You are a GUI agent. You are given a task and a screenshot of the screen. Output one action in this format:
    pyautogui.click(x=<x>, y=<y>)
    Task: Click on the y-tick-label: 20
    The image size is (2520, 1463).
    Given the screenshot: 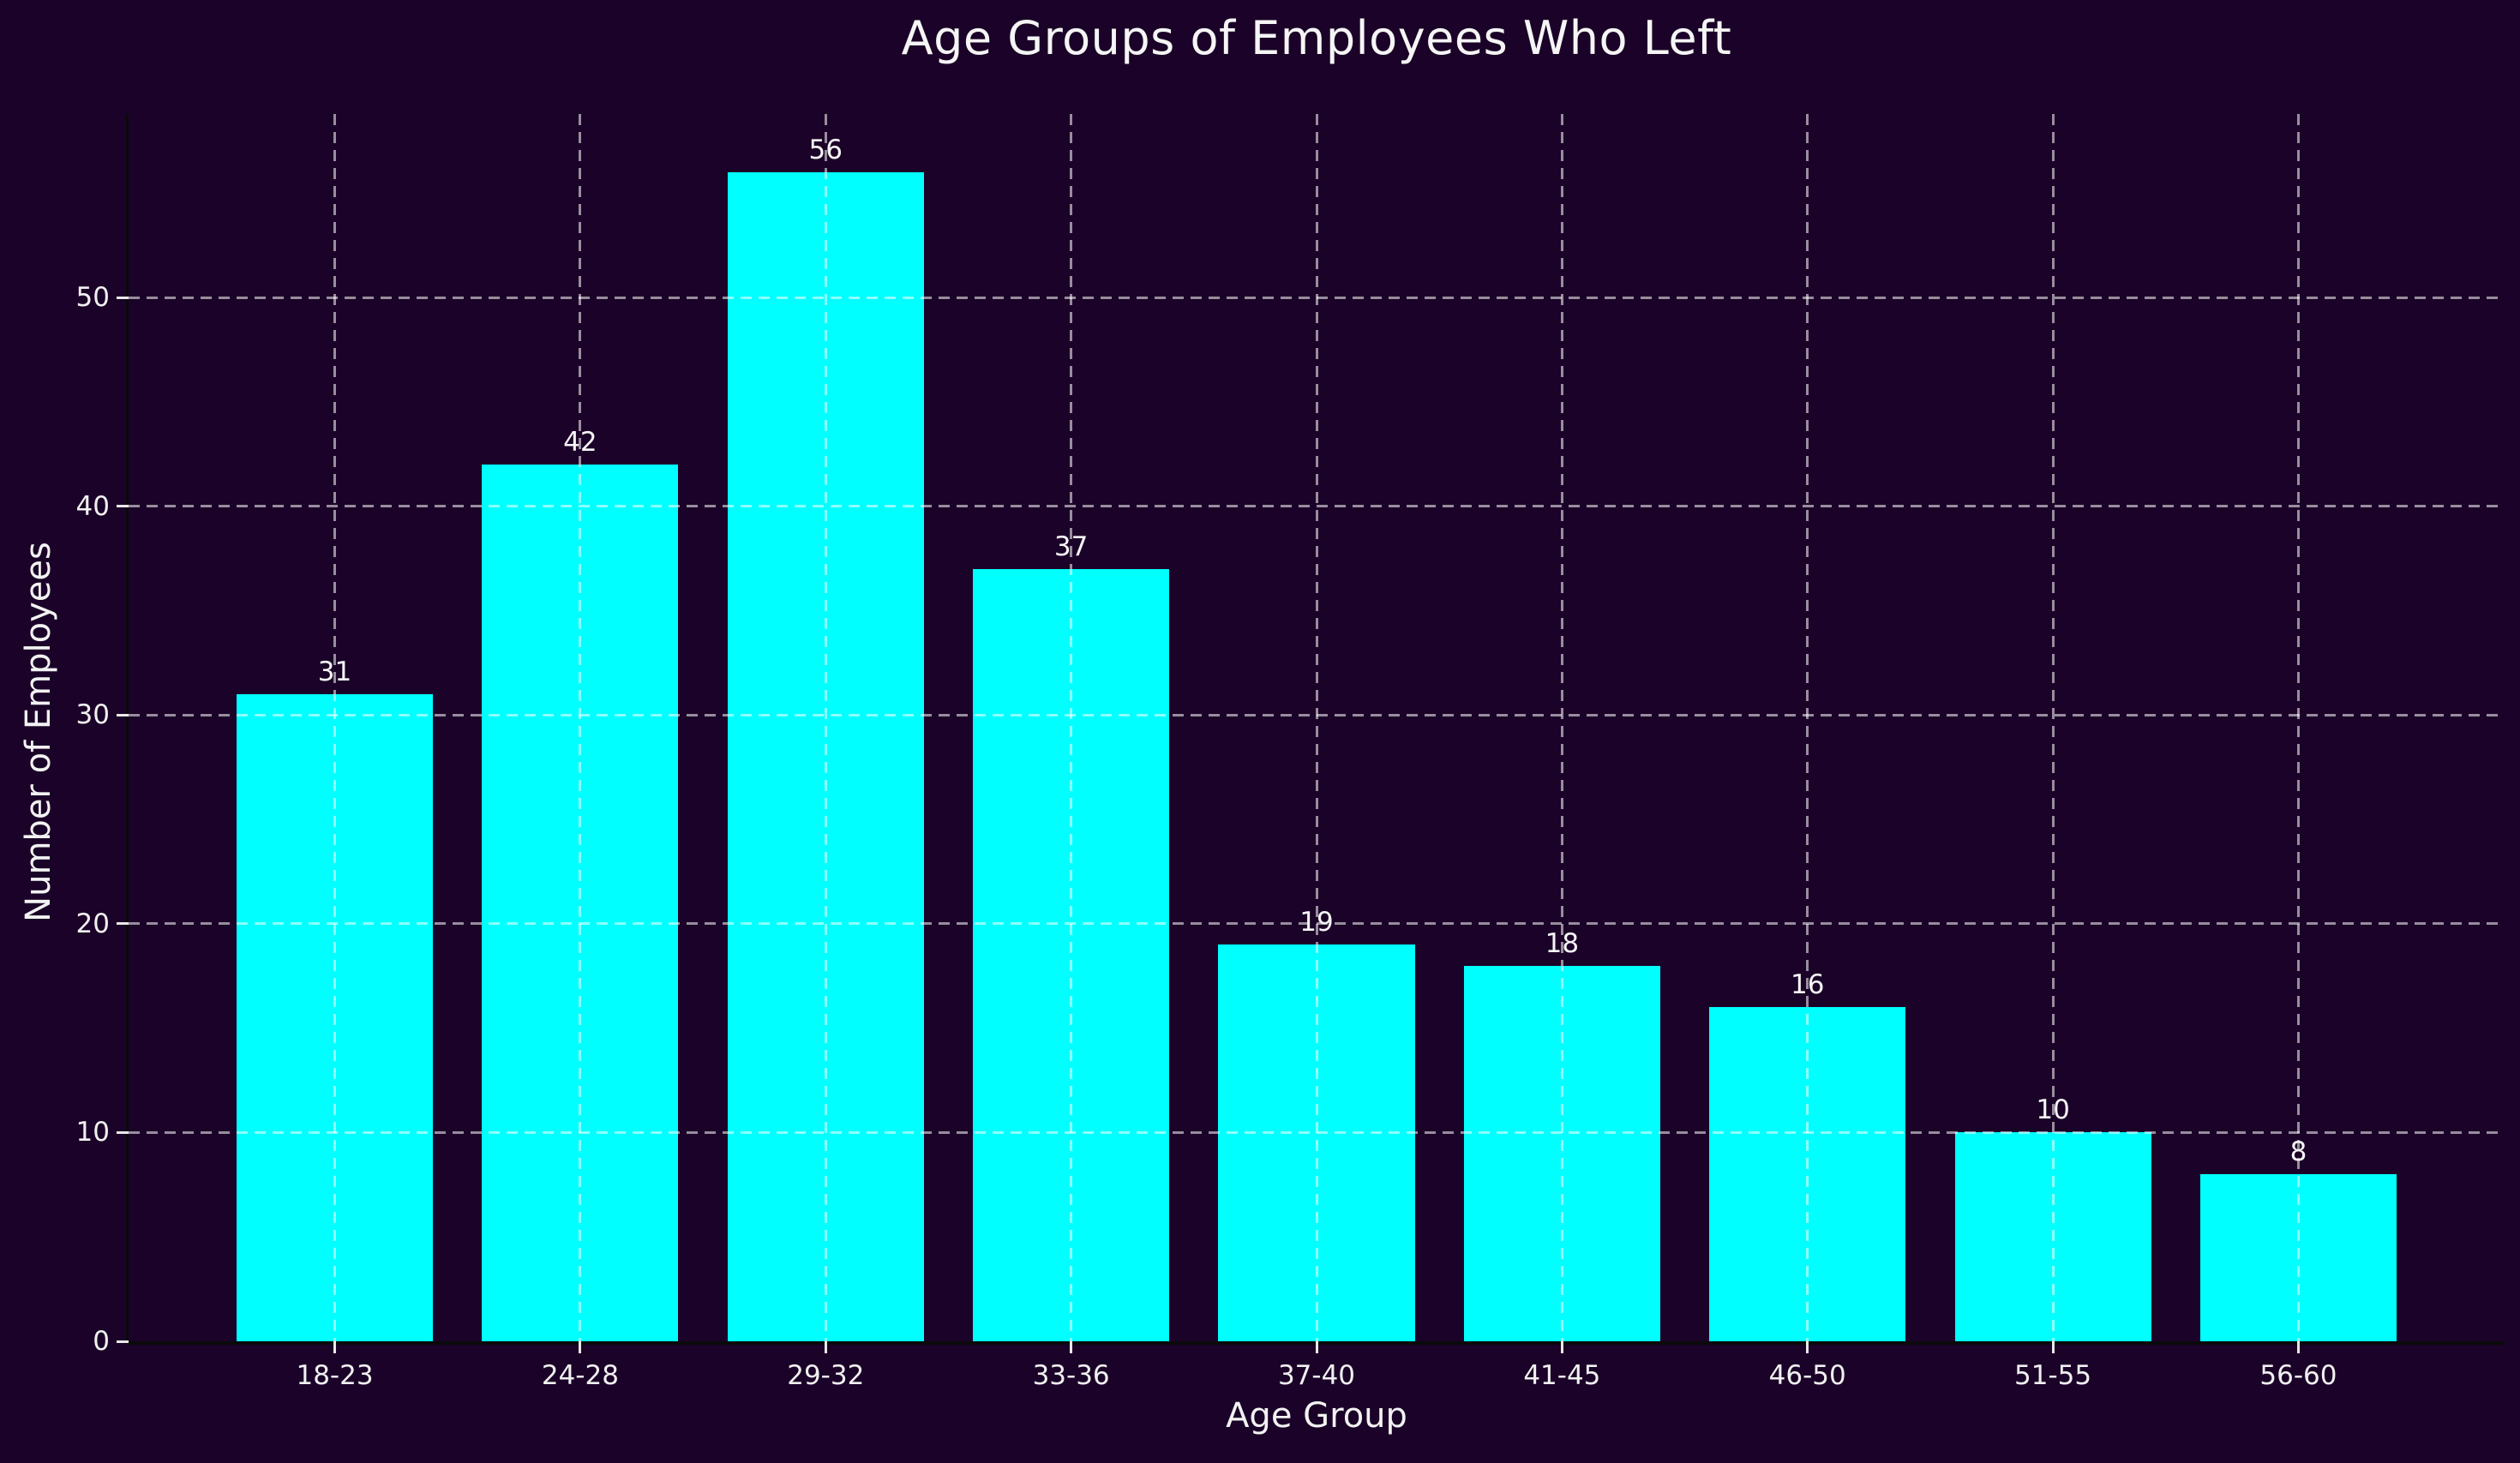 What is the action you would take?
    pyautogui.click(x=92, y=924)
    